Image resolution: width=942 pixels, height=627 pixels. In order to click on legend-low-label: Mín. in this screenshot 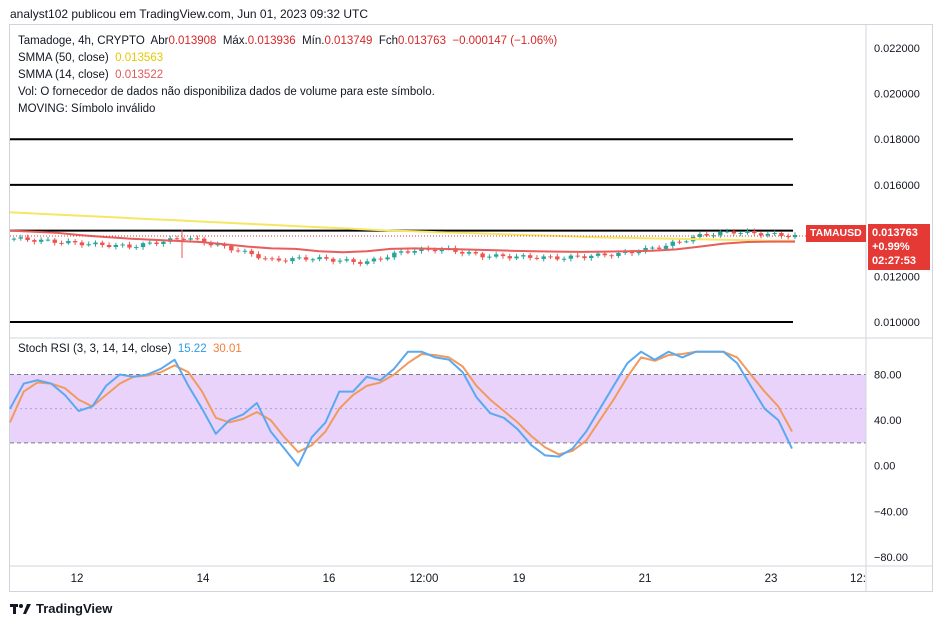, I will do `click(313, 41)`.